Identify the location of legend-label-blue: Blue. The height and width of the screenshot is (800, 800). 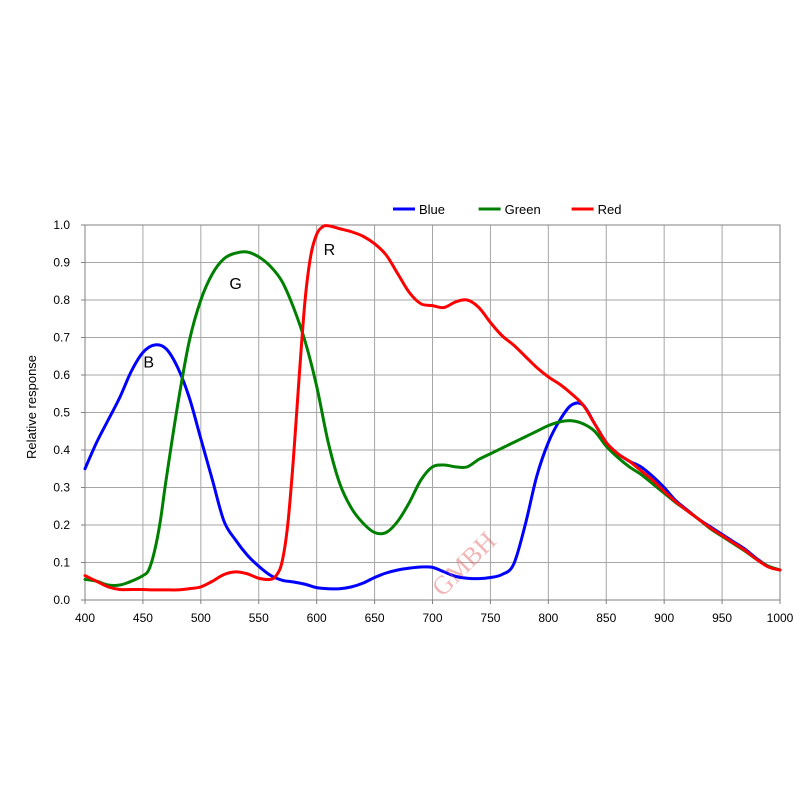
(432, 209).